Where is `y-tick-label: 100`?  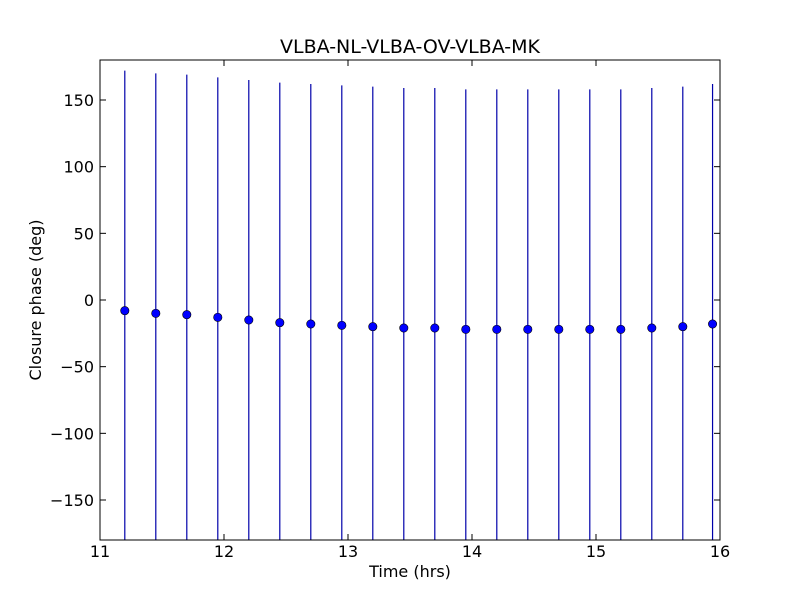
y-tick-label: 100 is located at coordinates (78, 167).